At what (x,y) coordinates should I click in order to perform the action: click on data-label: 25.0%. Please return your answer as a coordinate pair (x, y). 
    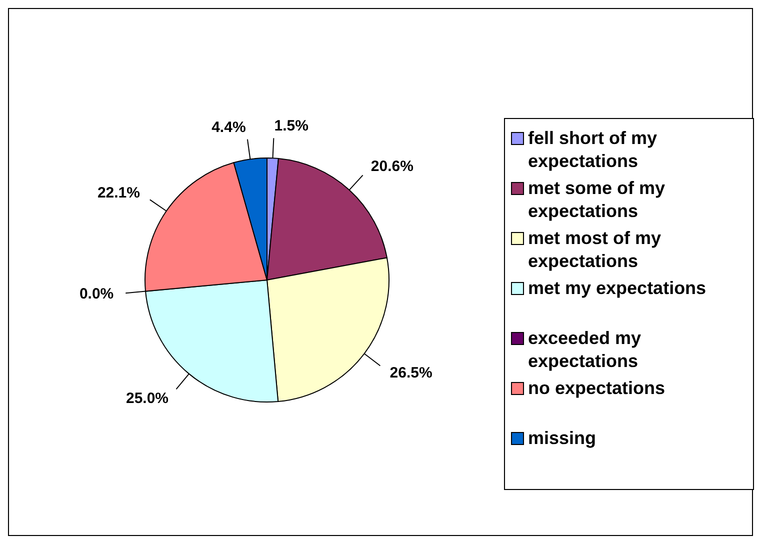
    Looking at the image, I should click on (147, 398).